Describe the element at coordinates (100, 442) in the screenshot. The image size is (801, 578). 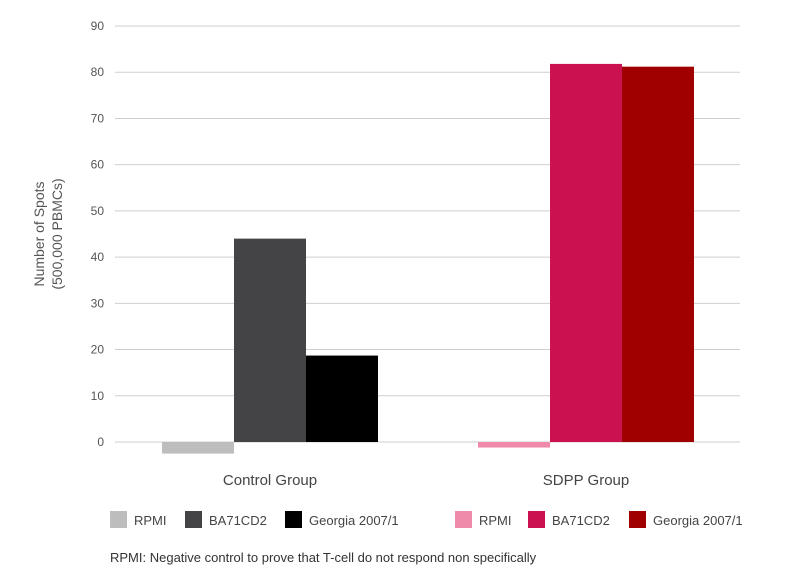
I see `y-tick-label: 0` at that location.